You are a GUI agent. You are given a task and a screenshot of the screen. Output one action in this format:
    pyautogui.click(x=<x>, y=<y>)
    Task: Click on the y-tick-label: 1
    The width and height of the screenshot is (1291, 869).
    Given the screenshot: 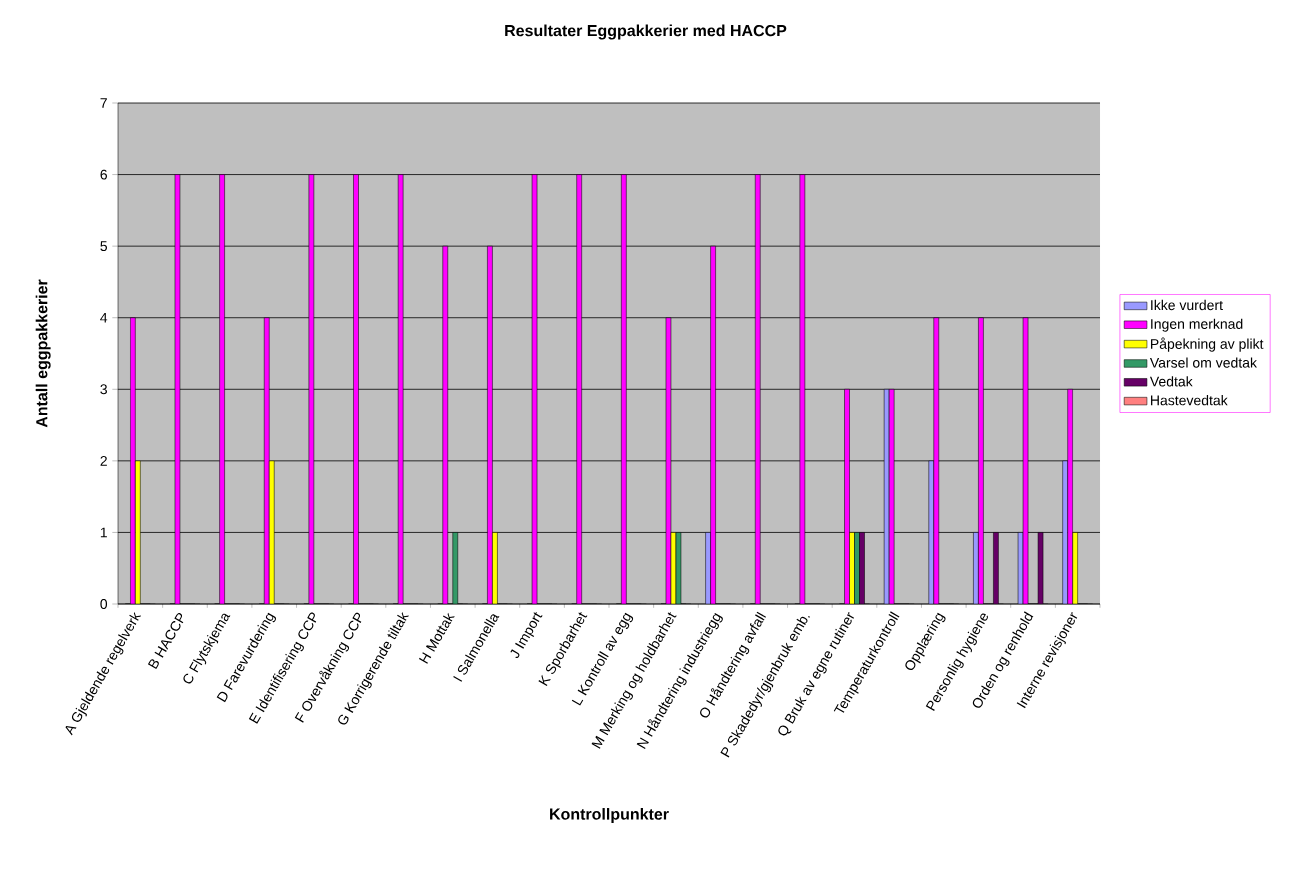 What is the action you would take?
    pyautogui.click(x=103, y=532)
    